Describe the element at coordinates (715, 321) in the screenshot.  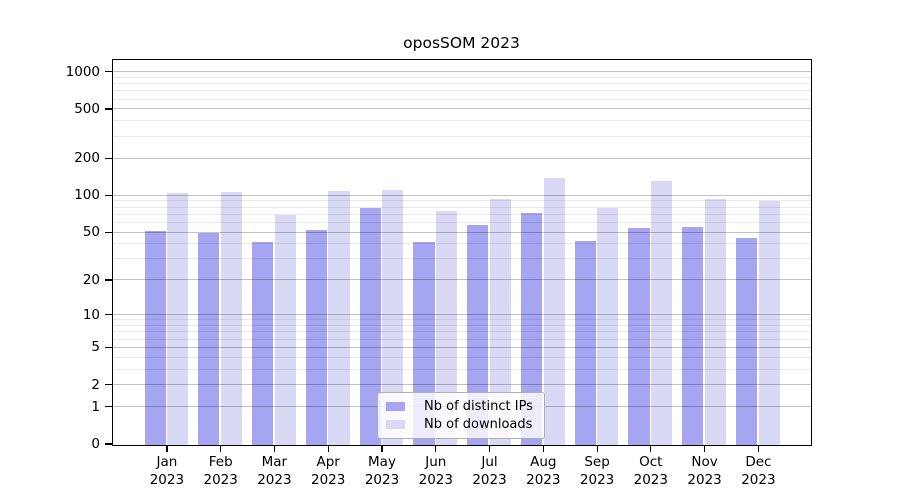
I see `bar-downloads-nov` at that location.